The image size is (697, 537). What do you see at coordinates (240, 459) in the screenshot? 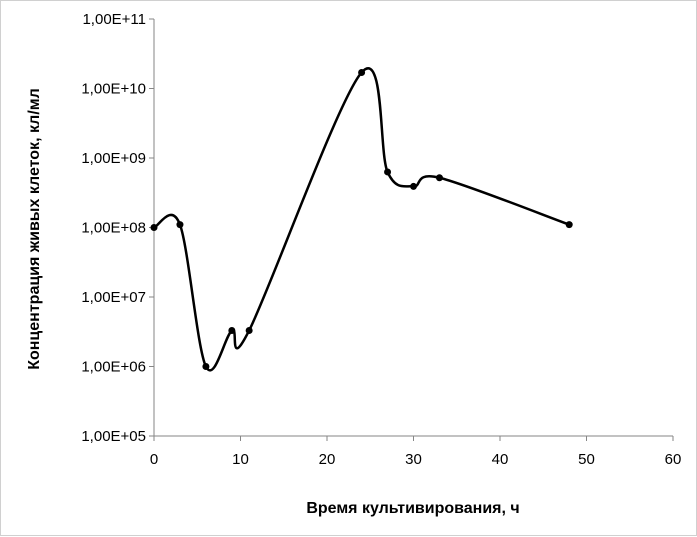
I see `x-tick-label: 10` at bounding box center [240, 459].